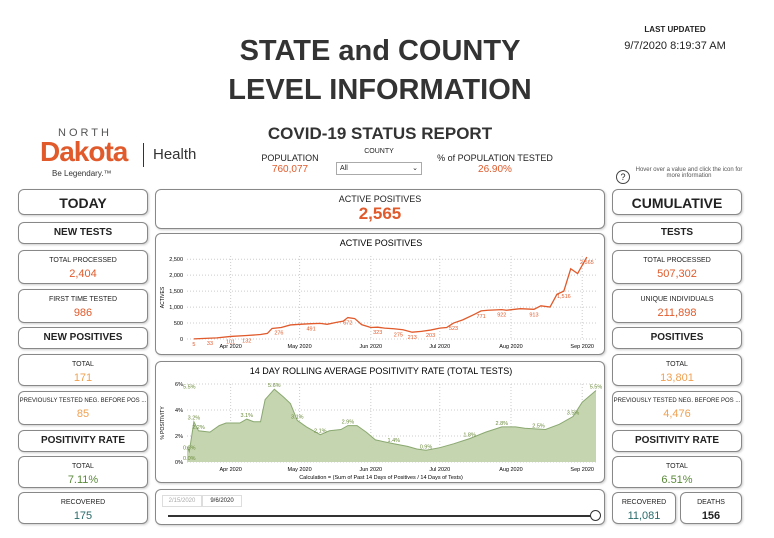 The height and width of the screenshot is (538, 774). What do you see at coordinates (675, 29) in the screenshot?
I see `last-updated-label: LAST UPDATED` at bounding box center [675, 29].